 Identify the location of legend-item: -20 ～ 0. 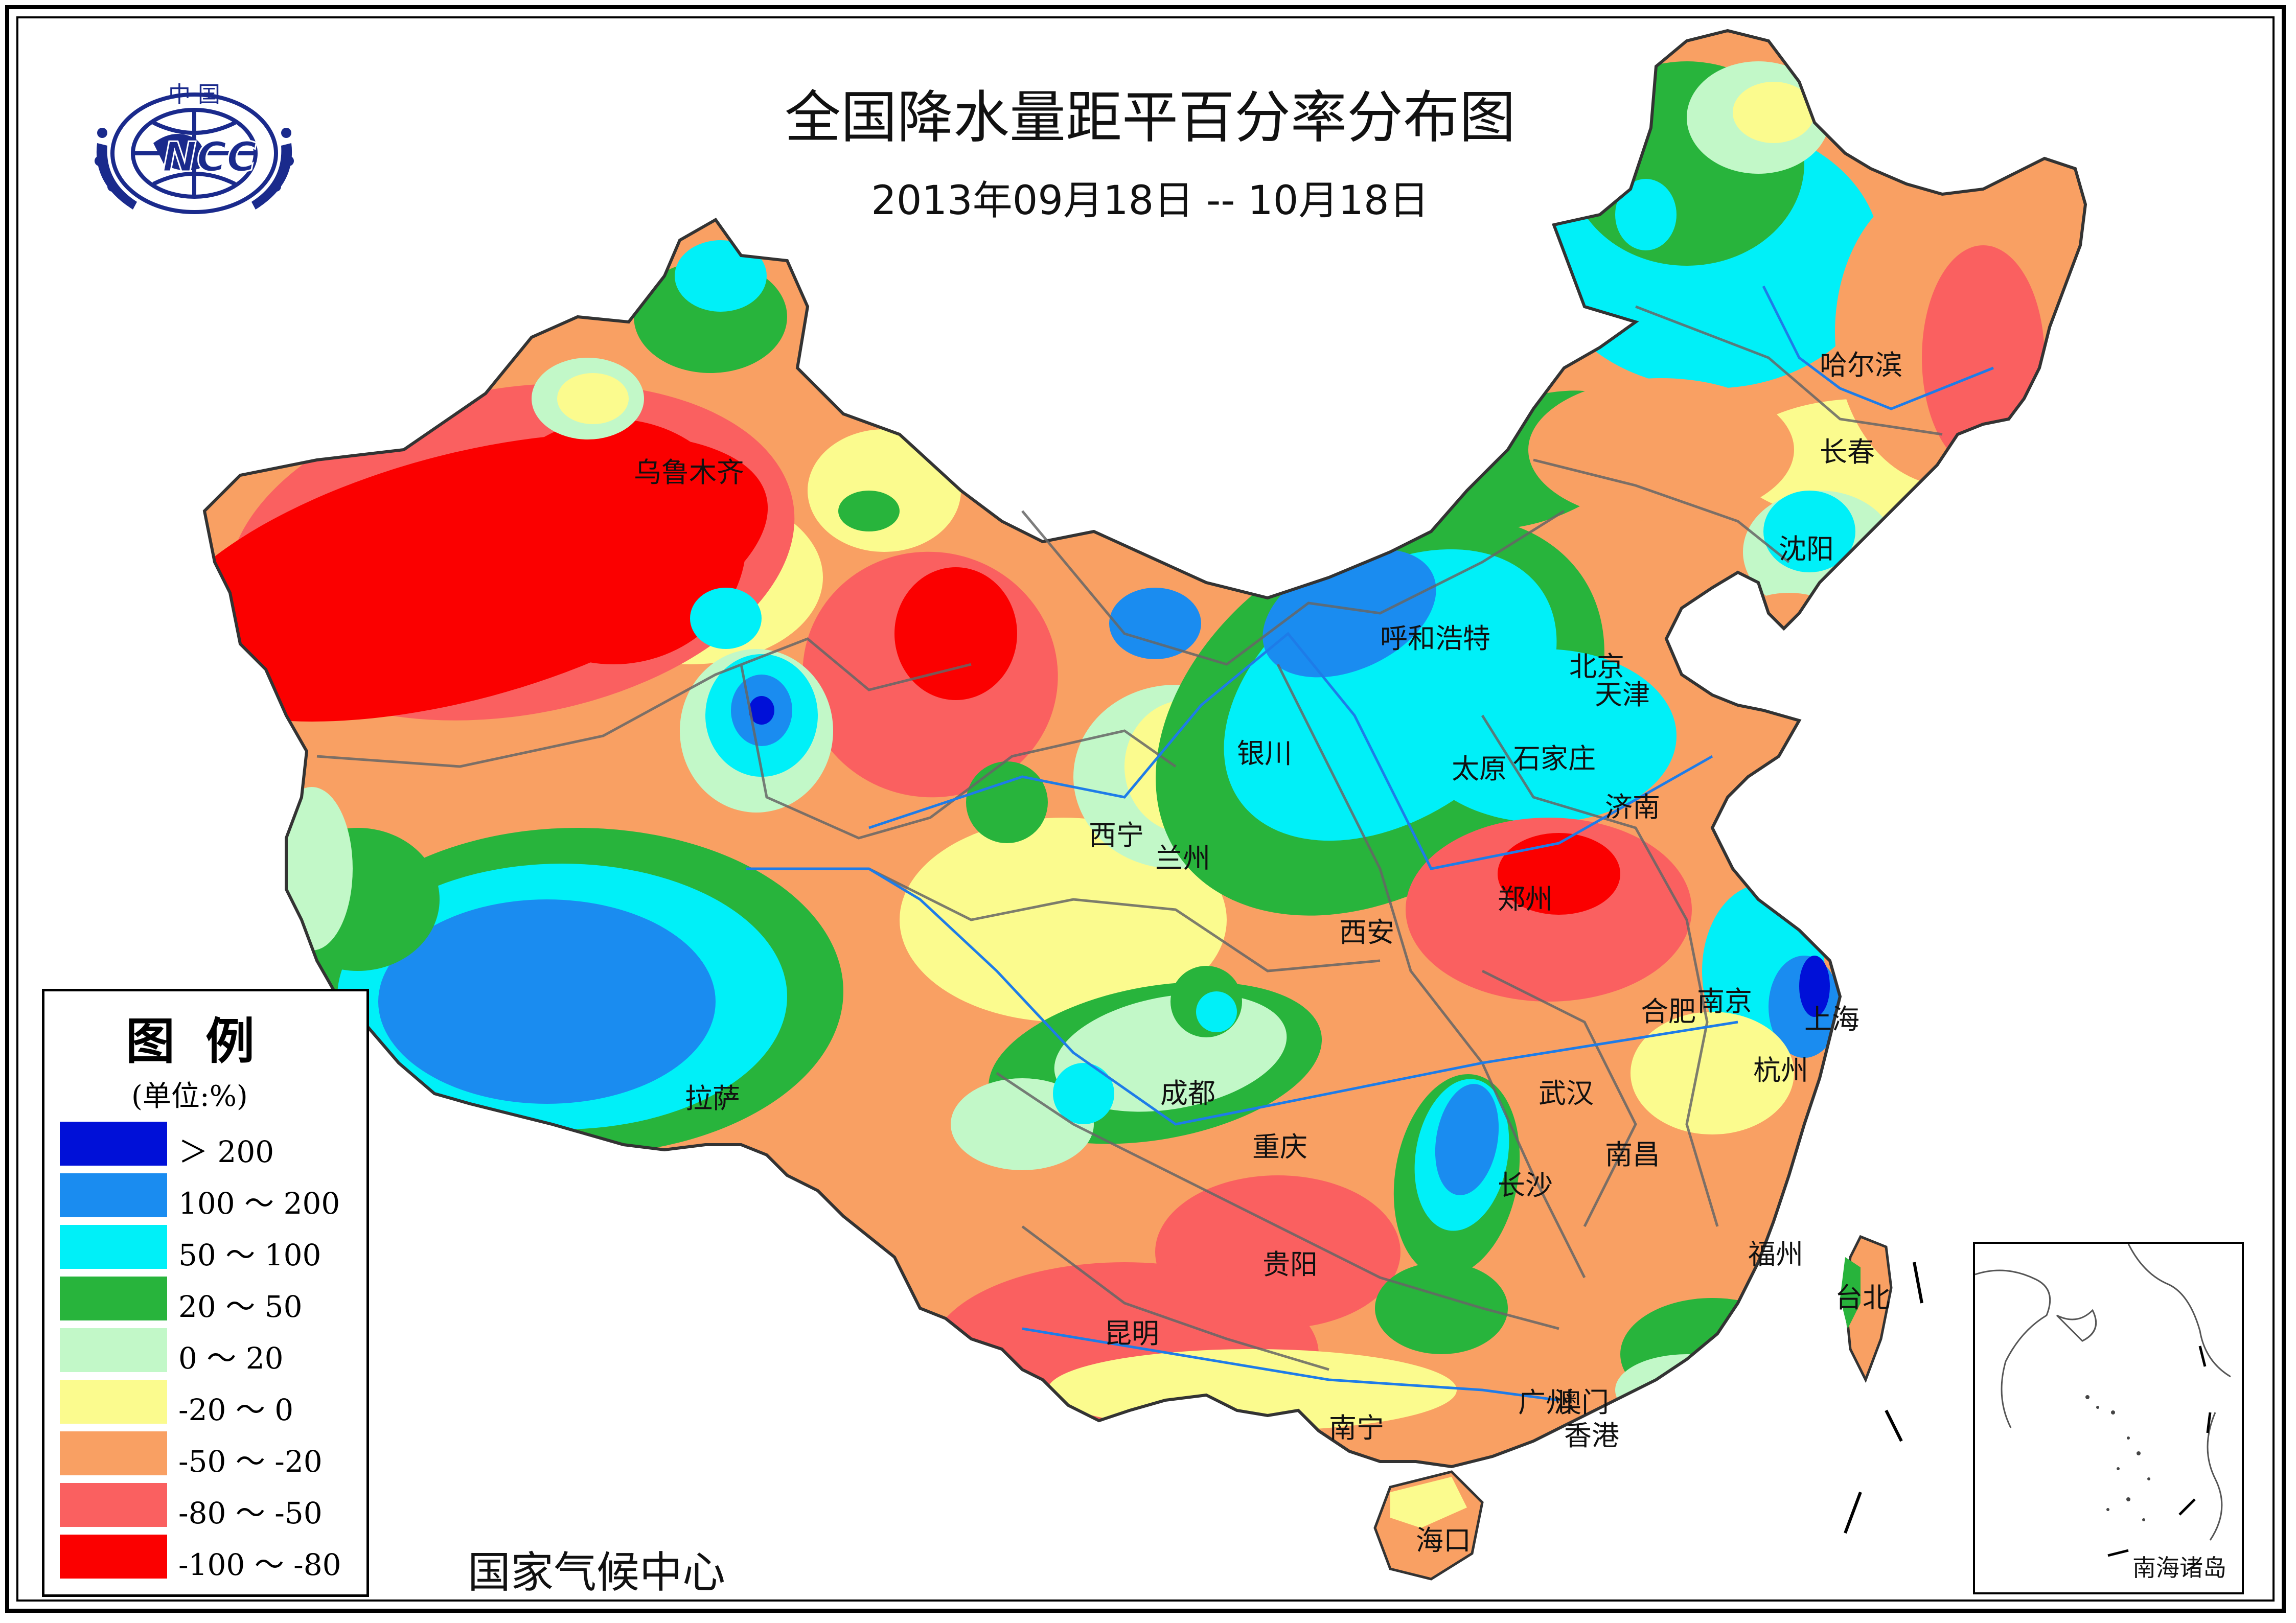
(209, 1403).